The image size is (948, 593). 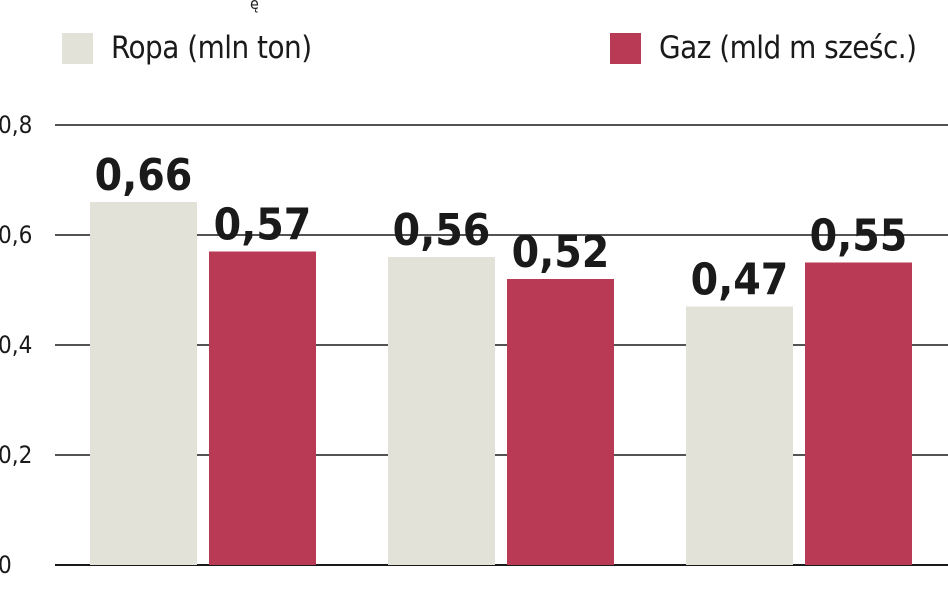 I want to click on bar-value-label: 0,52, so click(x=561, y=252).